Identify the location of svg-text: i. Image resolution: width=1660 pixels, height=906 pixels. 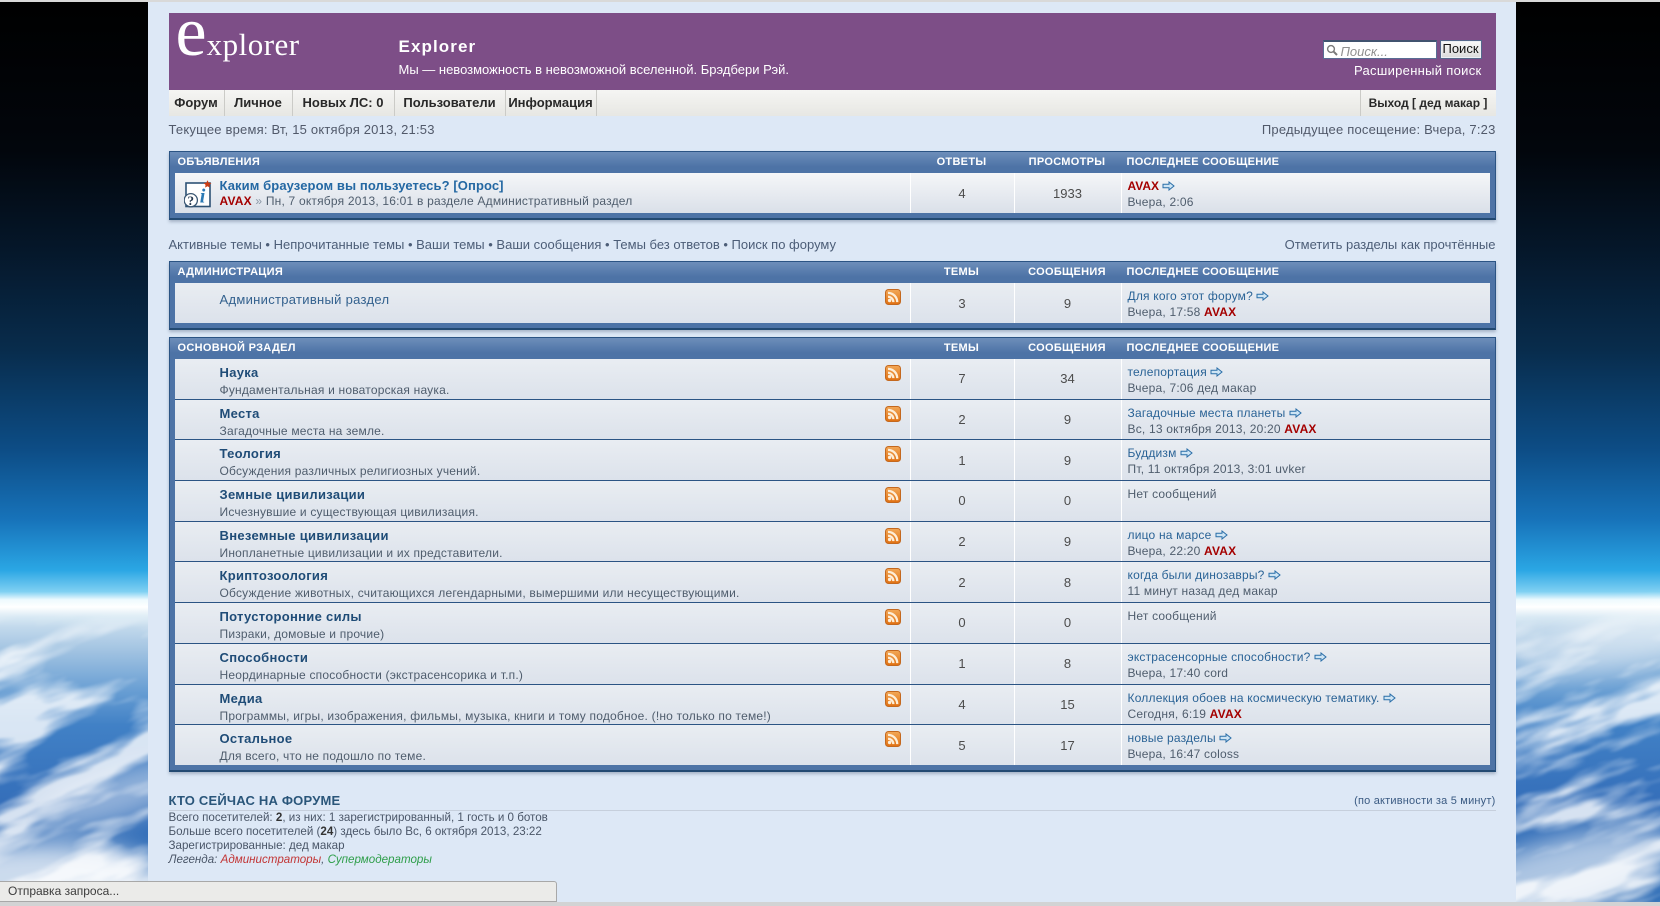
(202, 197).